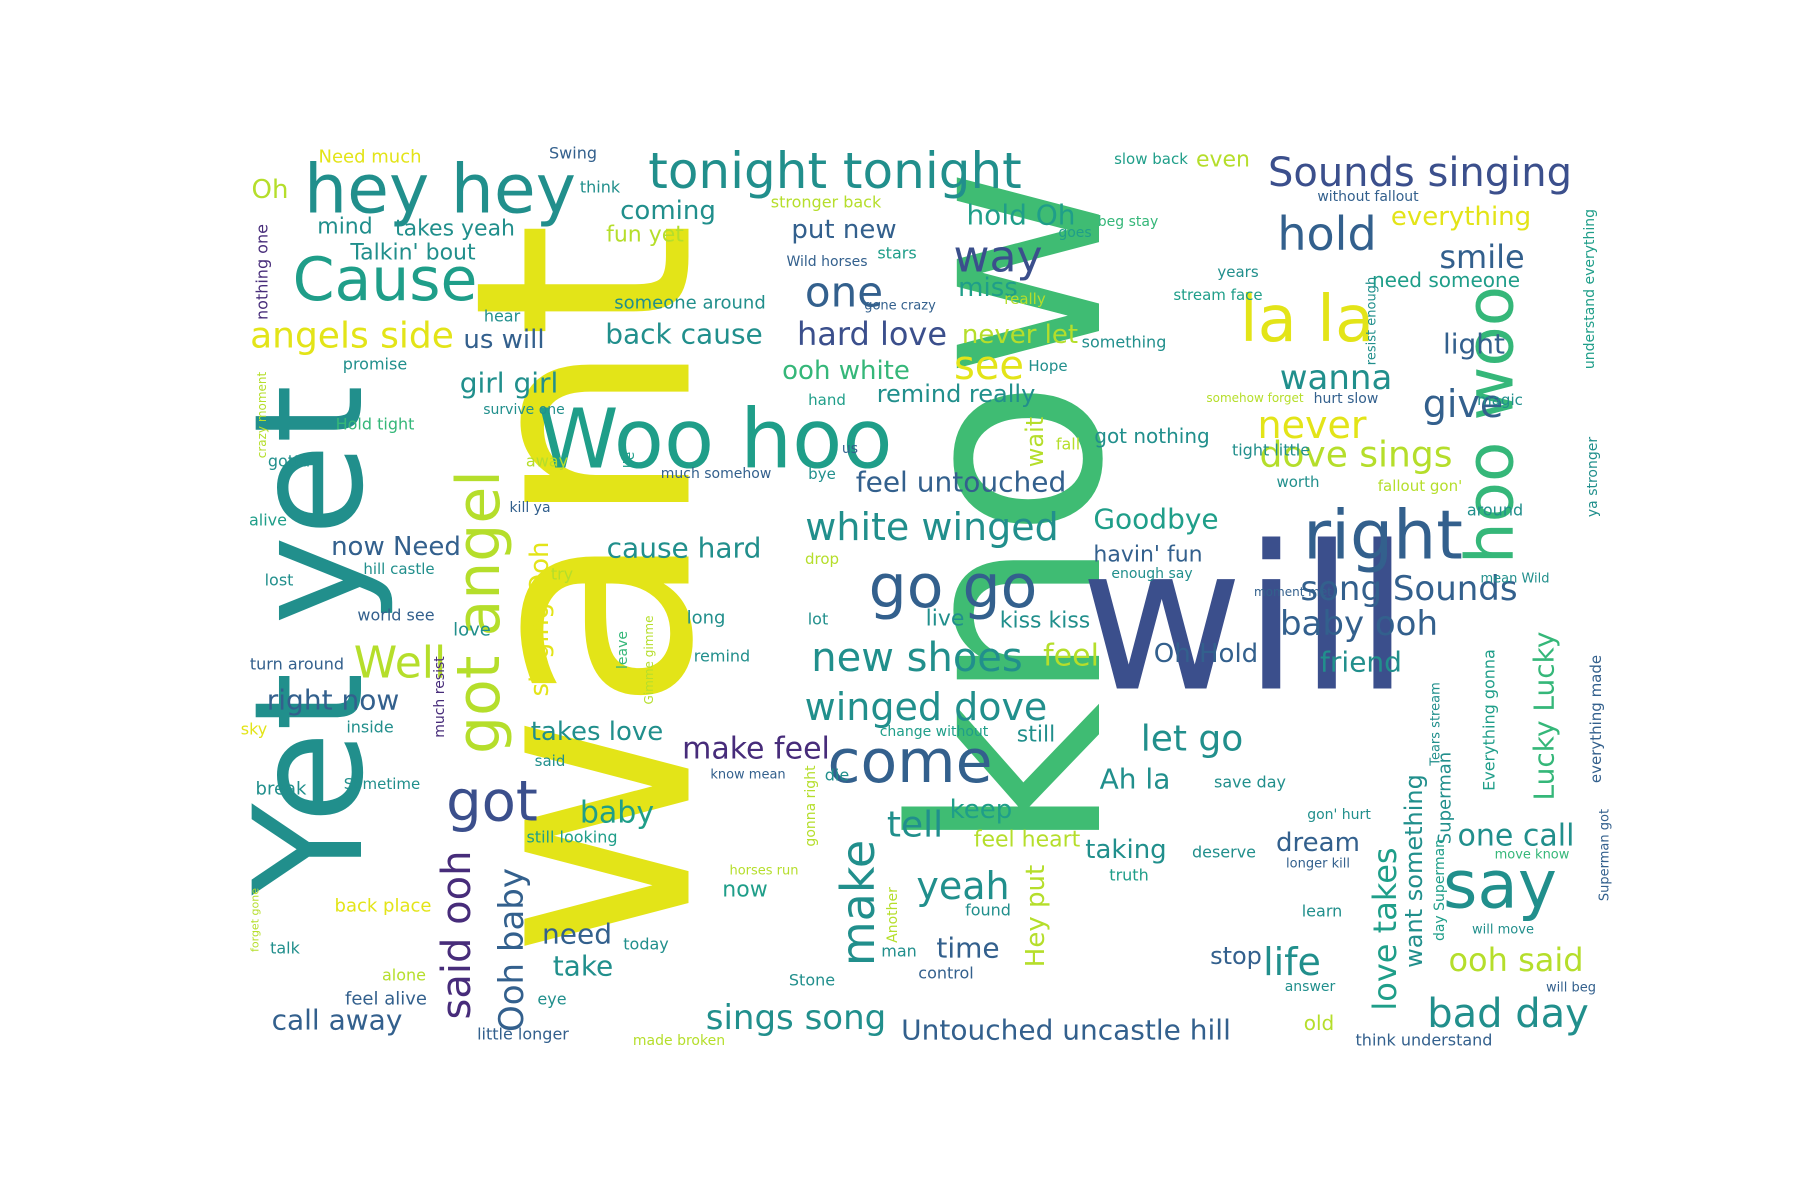 The height and width of the screenshot is (1200, 1800). What do you see at coordinates (529, 508) in the screenshot?
I see `cloud-word: kill ya` at bounding box center [529, 508].